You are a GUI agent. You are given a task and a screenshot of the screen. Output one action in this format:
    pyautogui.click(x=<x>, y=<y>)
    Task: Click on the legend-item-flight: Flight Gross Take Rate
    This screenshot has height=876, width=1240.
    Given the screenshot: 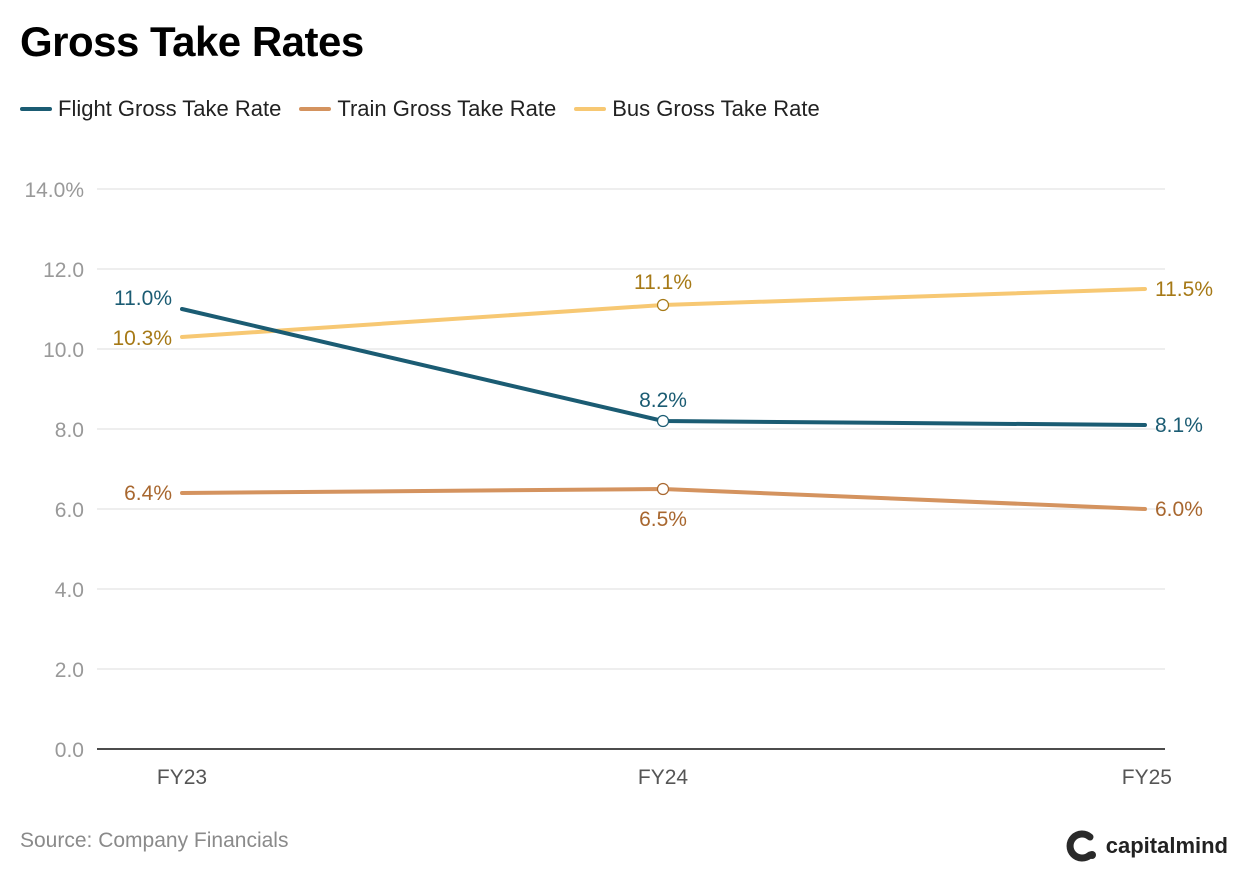 What is the action you would take?
    pyautogui.click(x=150, y=109)
    